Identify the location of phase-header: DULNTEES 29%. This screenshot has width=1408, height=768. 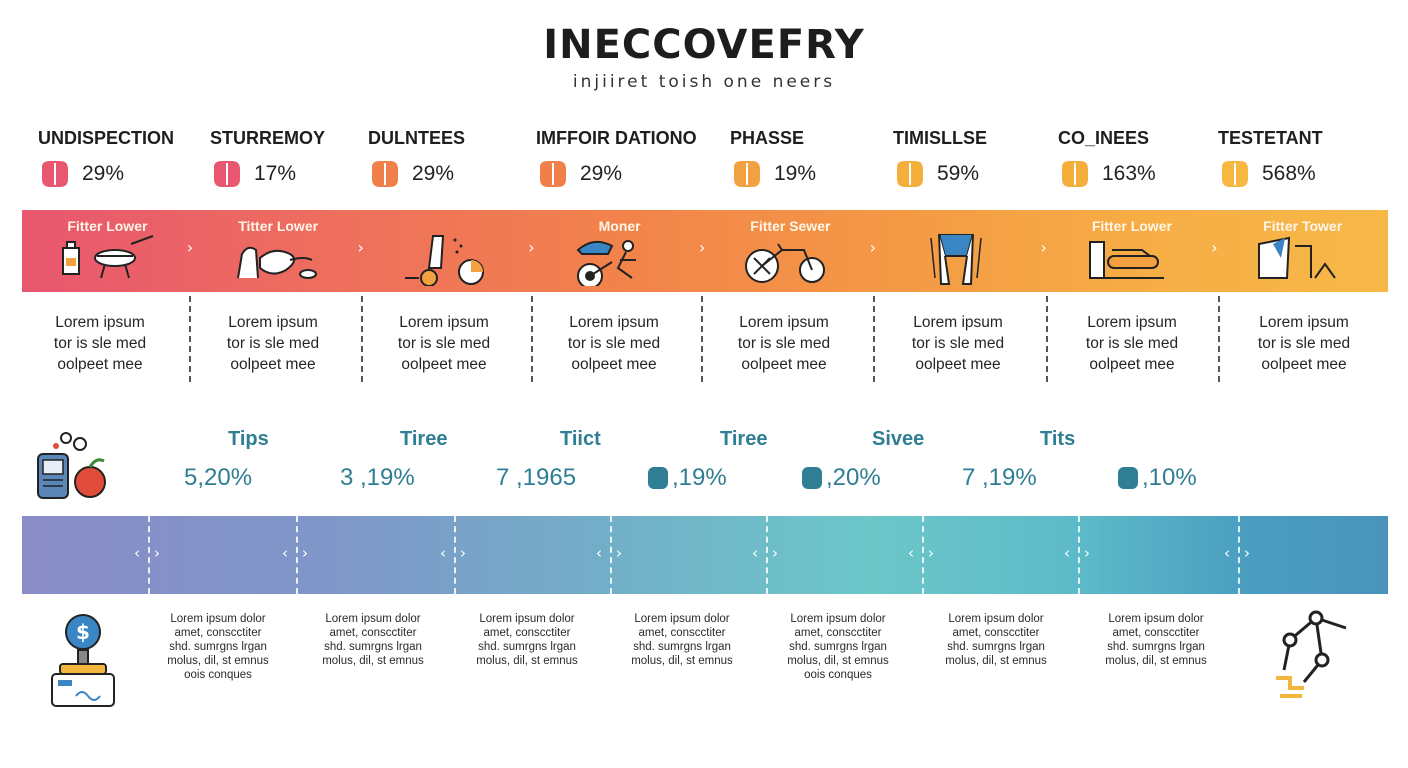
(456, 158).